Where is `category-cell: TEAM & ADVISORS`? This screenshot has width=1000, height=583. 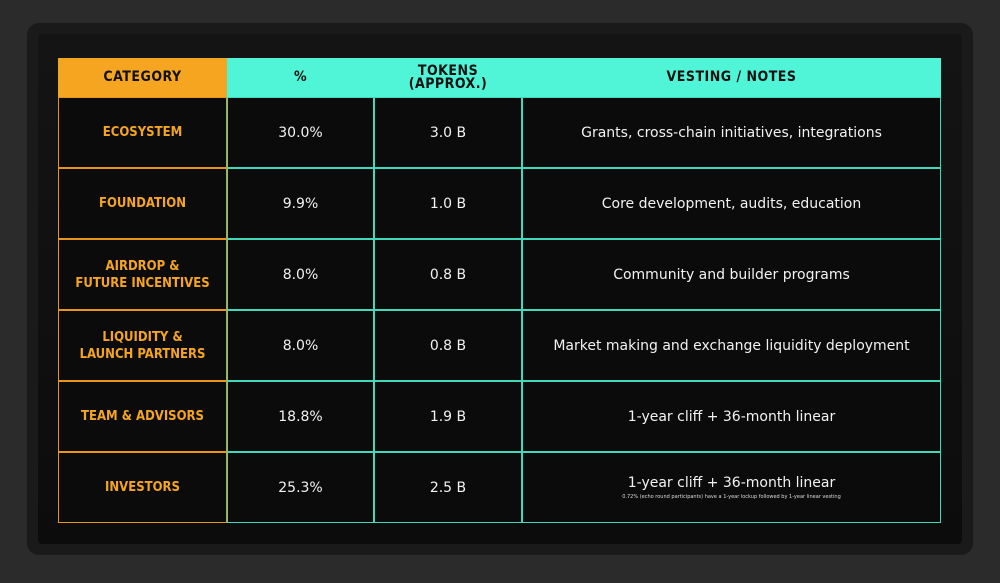 category-cell: TEAM & ADVISORS is located at coordinates (142, 416).